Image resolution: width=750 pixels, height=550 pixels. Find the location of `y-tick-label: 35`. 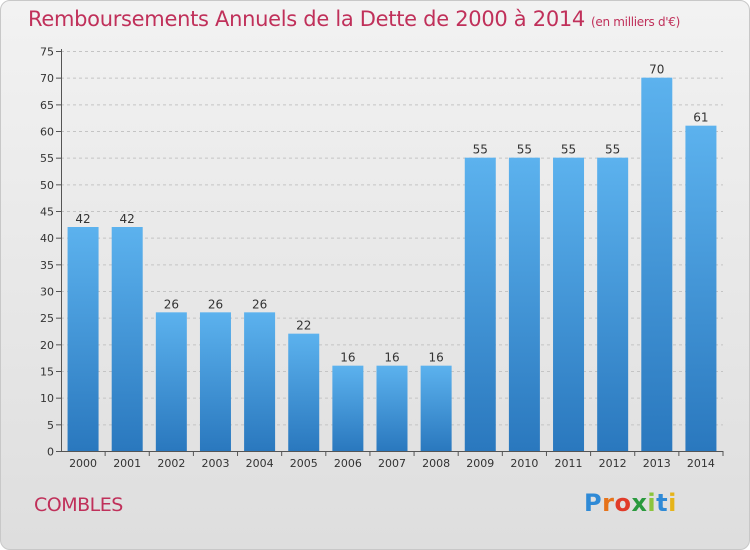

y-tick-label: 35 is located at coordinates (47, 265).